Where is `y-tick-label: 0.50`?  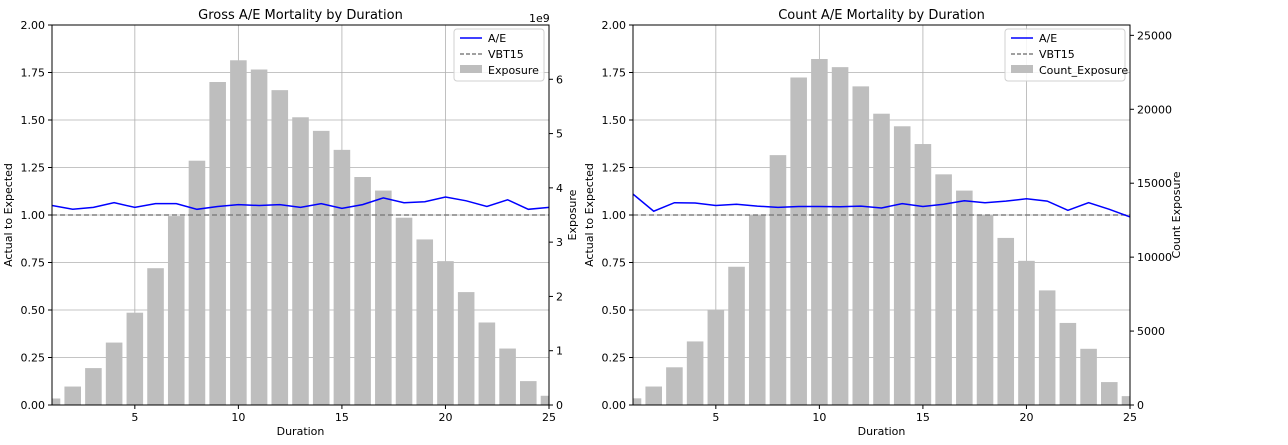 y-tick-label: 0.50 is located at coordinates (614, 310).